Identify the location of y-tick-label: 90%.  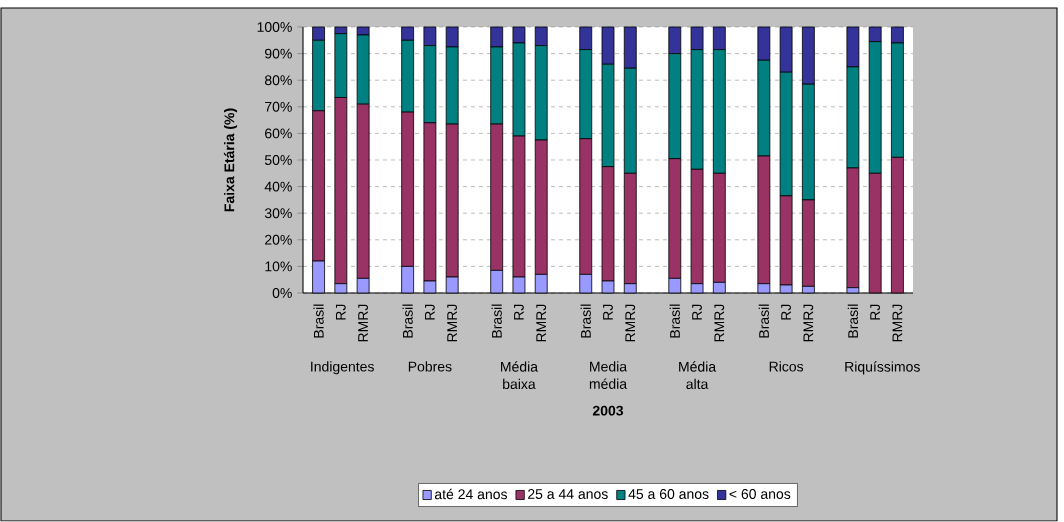
(278, 53).